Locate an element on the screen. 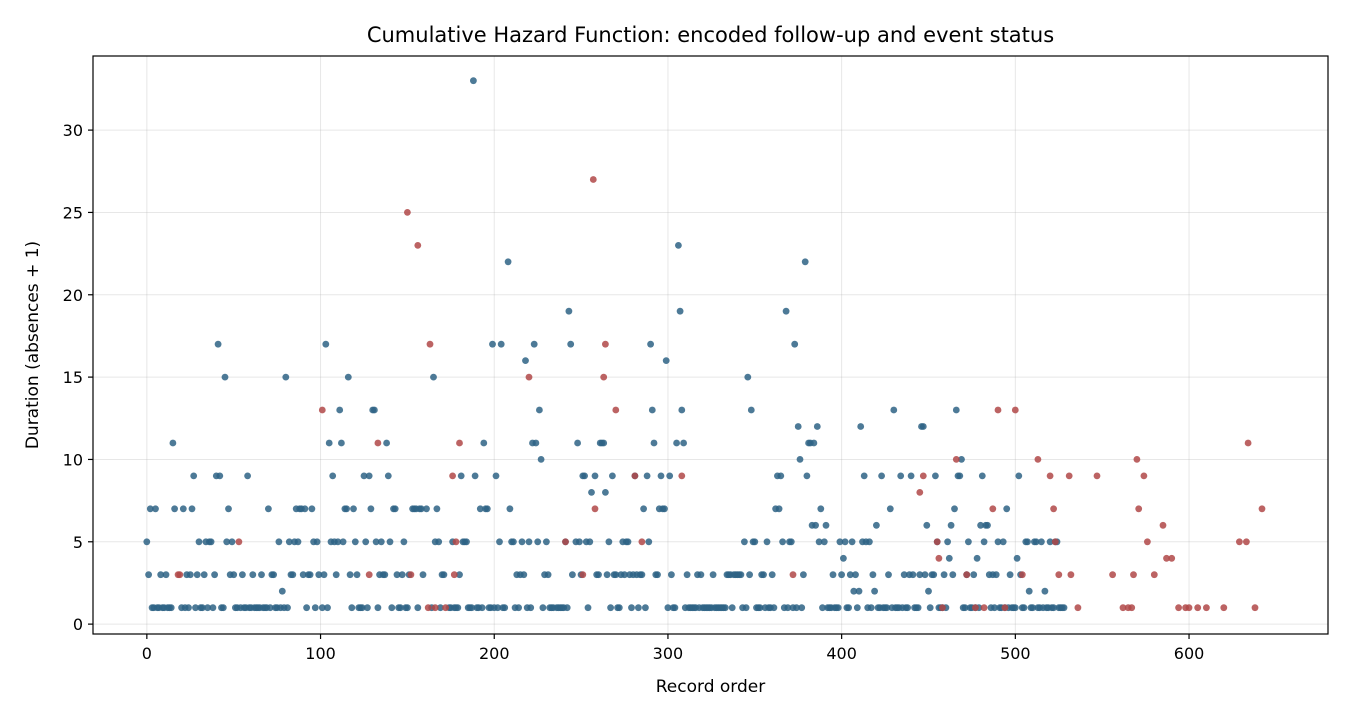  x-axis-label: Record order is located at coordinates (710, 687).